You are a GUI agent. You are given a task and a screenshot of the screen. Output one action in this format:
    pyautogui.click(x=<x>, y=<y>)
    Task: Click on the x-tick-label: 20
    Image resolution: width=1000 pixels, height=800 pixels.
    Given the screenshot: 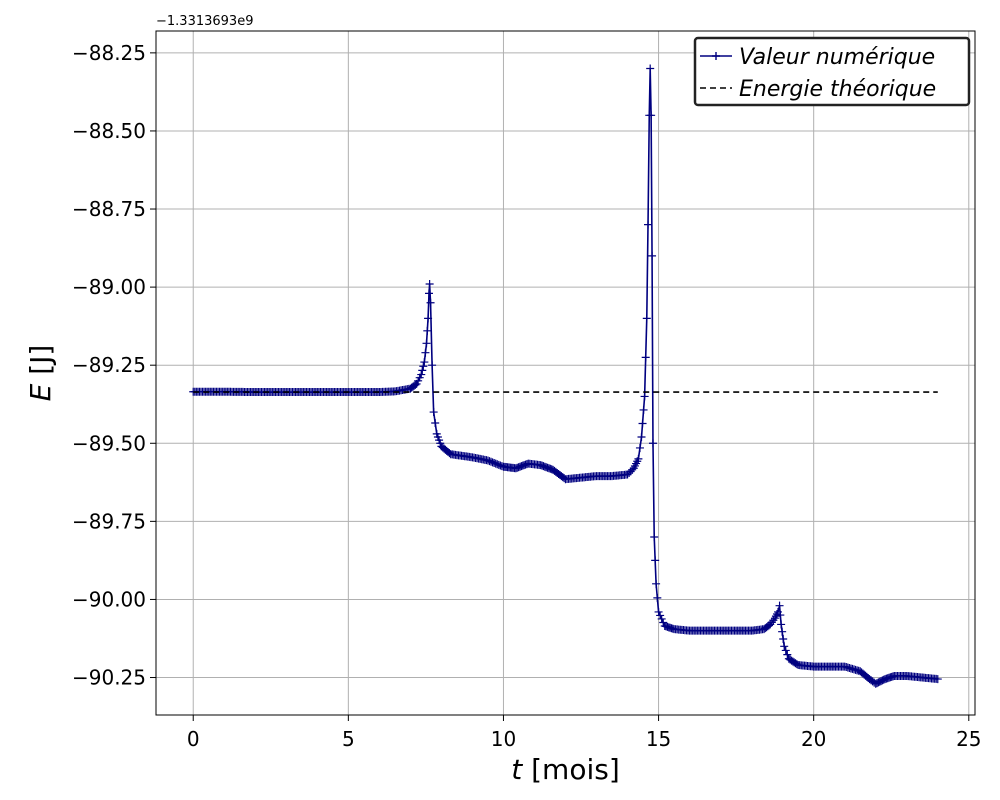 What is the action you would take?
    pyautogui.click(x=813, y=739)
    